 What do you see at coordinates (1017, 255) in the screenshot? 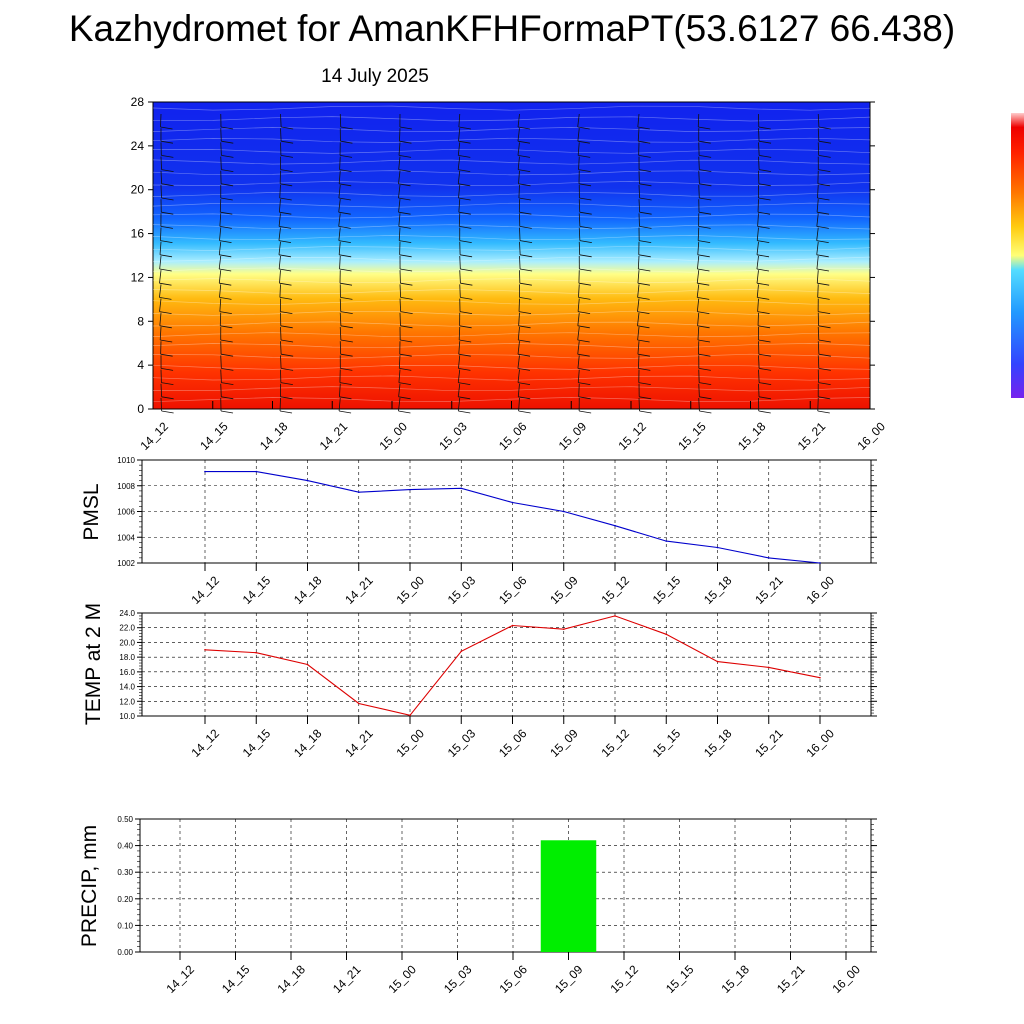
I see `colorbar` at bounding box center [1017, 255].